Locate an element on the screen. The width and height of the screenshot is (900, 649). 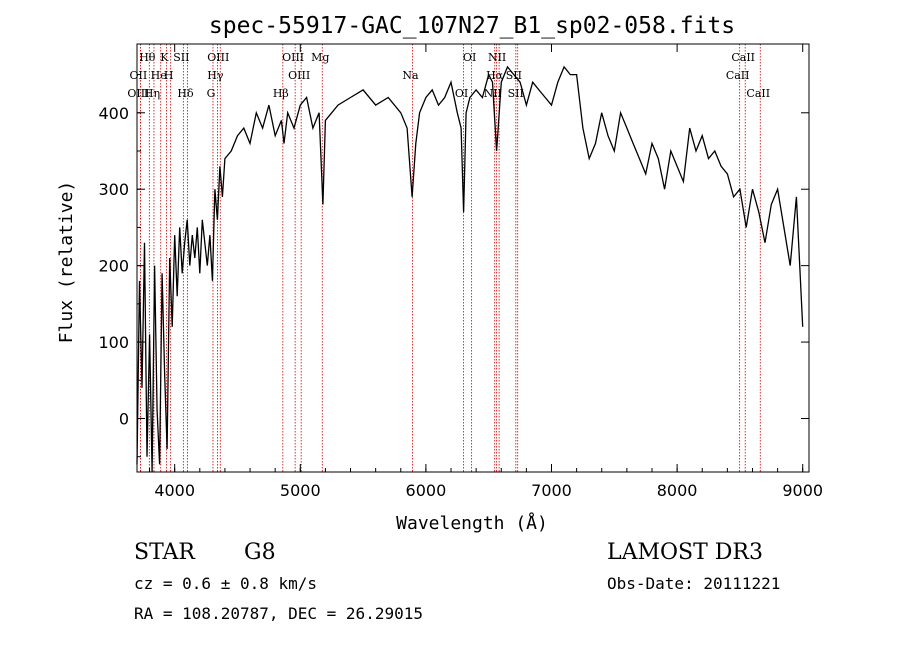
observation-date: Obs-Date: 20111221 is located at coordinates (694, 583).